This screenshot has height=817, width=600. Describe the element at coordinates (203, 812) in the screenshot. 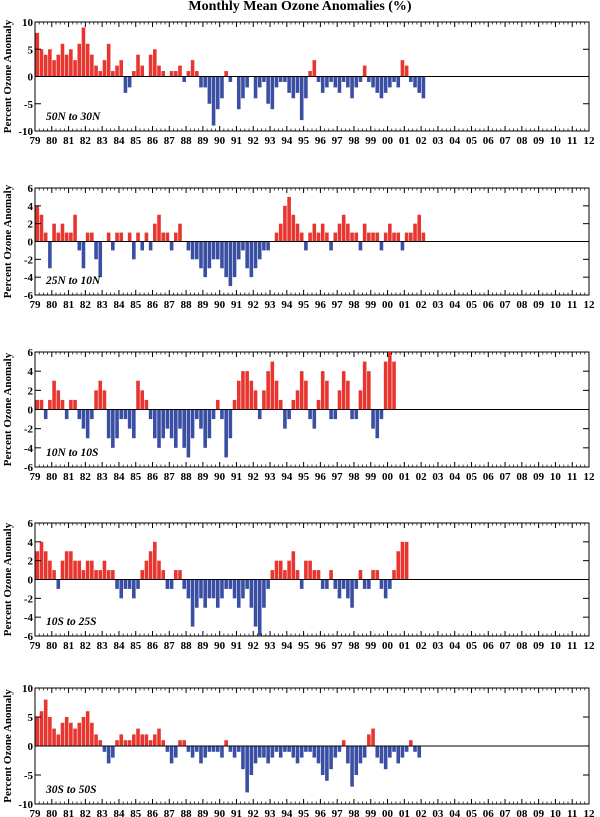

I see `x-tick-label: 89` at that location.